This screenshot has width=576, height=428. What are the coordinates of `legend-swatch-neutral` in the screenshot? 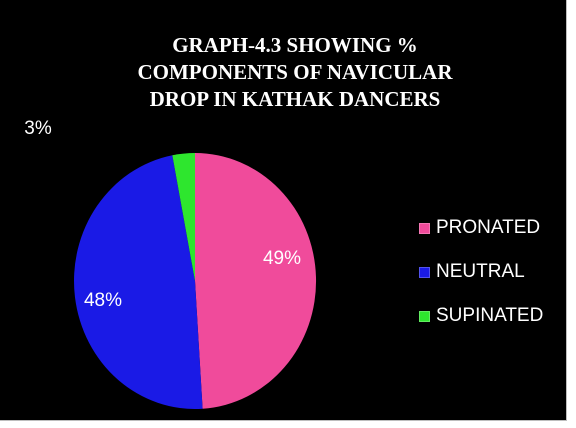 It's located at (424, 272).